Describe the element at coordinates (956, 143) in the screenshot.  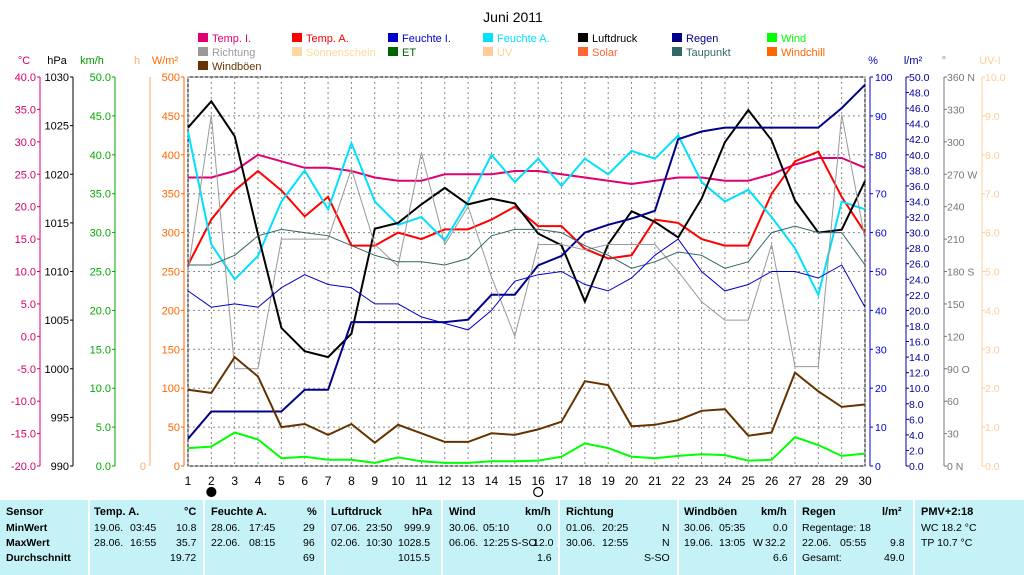
I see `direction-axis-tick-label: 300` at that location.